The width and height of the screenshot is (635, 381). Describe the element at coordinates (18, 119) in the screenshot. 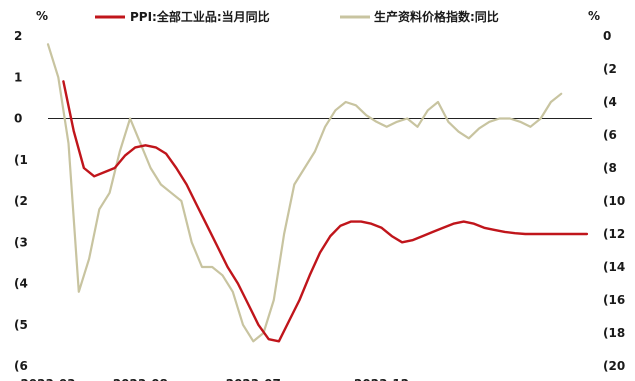

I see `left-tick-label: 0` at that location.